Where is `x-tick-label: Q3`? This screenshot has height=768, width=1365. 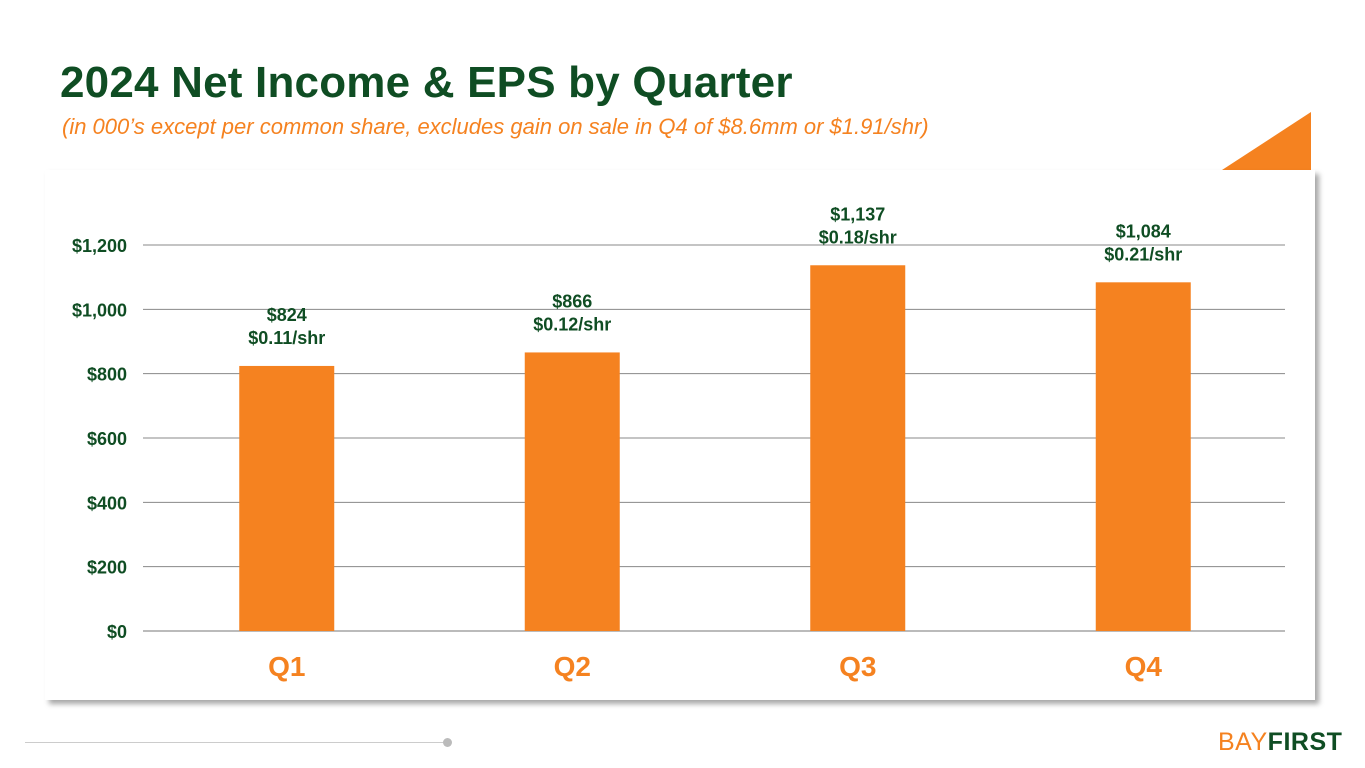
x-tick-label: Q3 is located at coordinates (857, 666).